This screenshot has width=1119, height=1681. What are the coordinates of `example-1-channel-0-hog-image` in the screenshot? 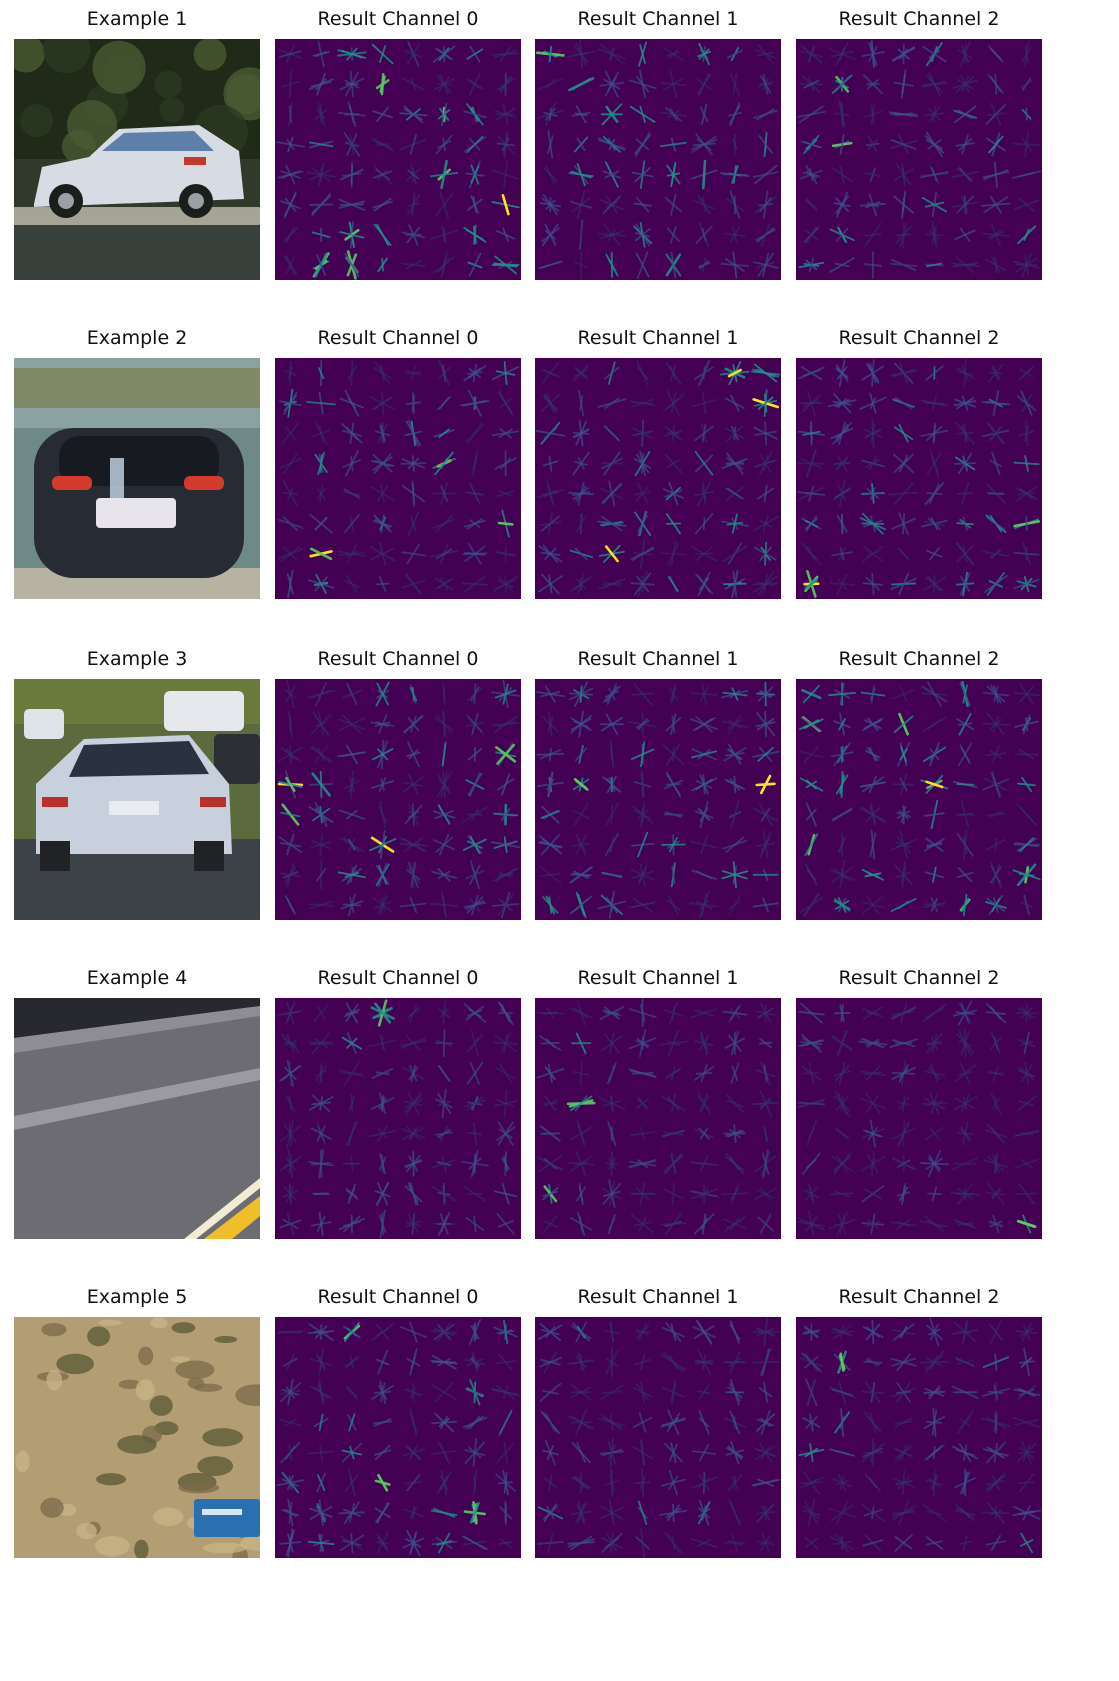 It's located at (398, 159).